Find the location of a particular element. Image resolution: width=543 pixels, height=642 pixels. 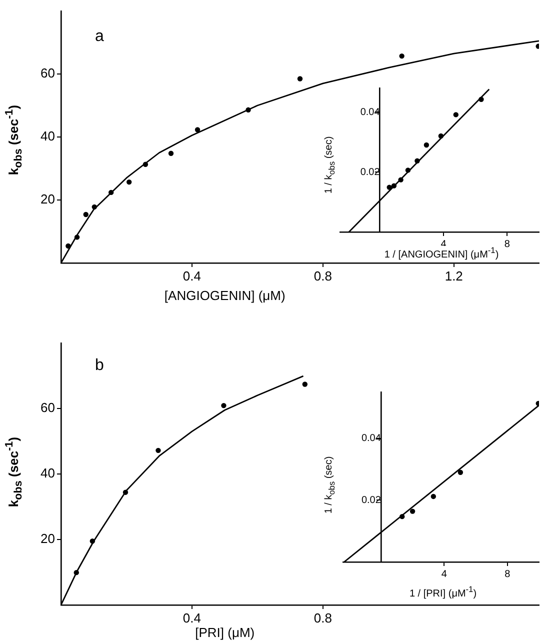

x-tick-label: 1.2 is located at coordinates (453, 276).